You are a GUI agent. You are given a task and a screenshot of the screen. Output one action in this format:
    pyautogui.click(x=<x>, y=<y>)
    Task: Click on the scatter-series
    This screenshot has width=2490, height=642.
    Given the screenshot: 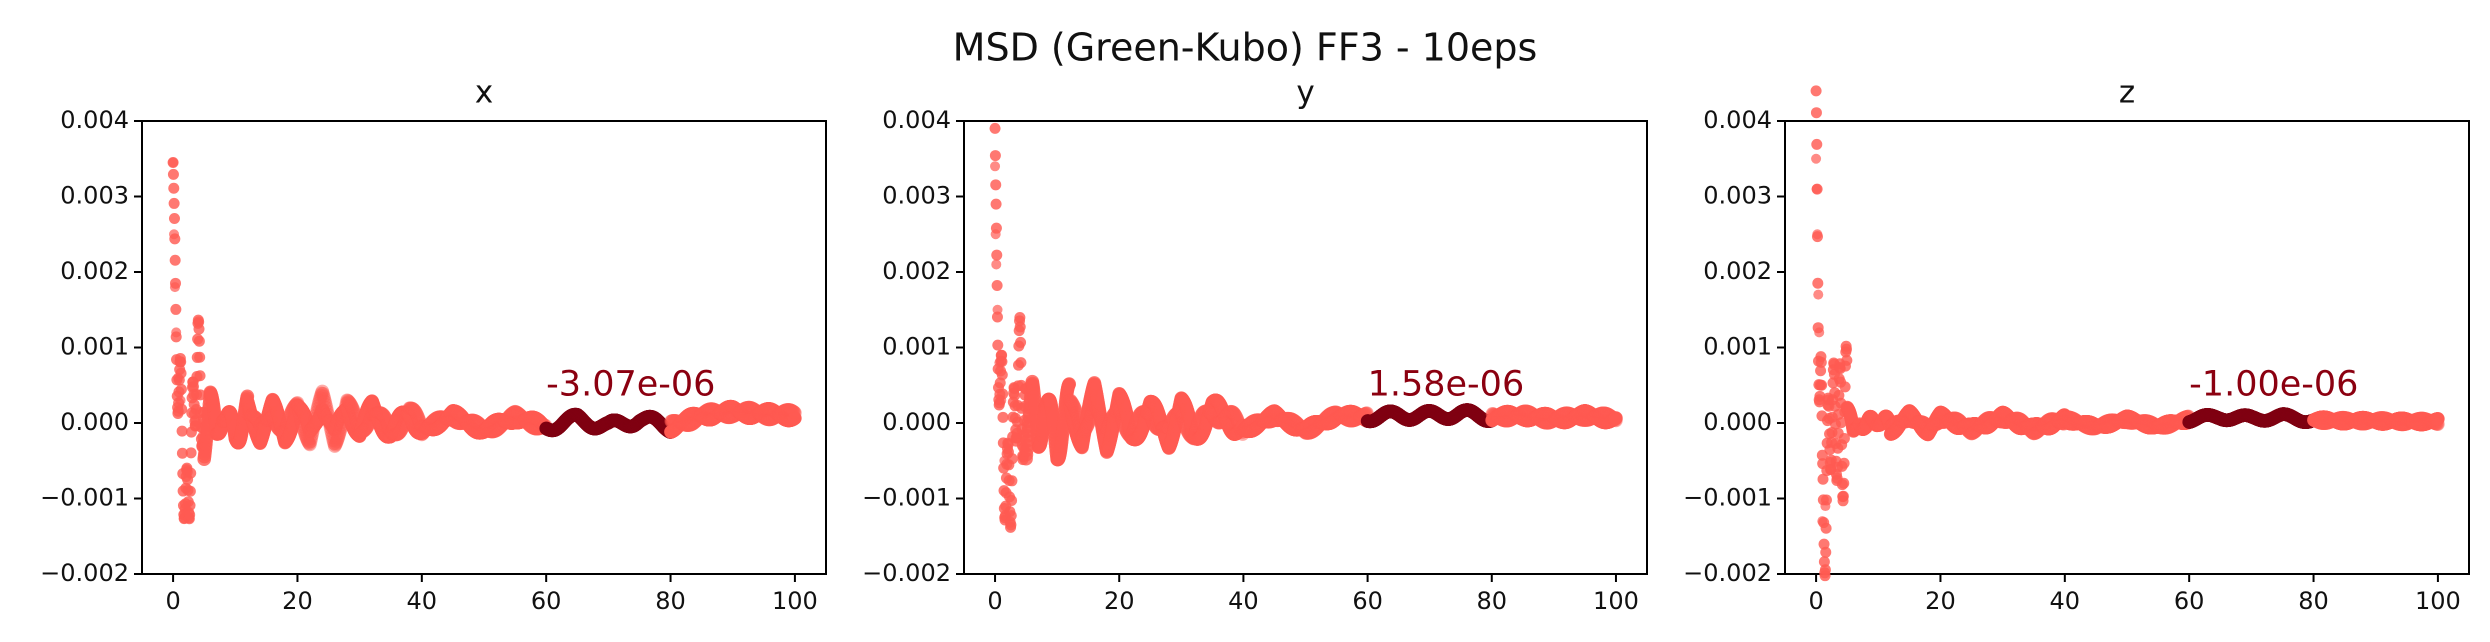 What is the action you would take?
    pyautogui.click(x=484, y=341)
    